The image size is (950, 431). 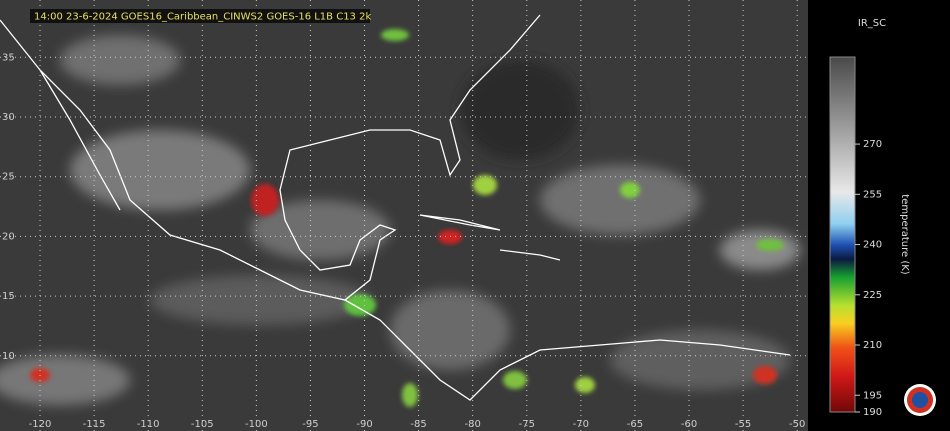 What do you see at coordinates (8, 296) in the screenshot?
I see `lat-label: 15` at bounding box center [8, 296].